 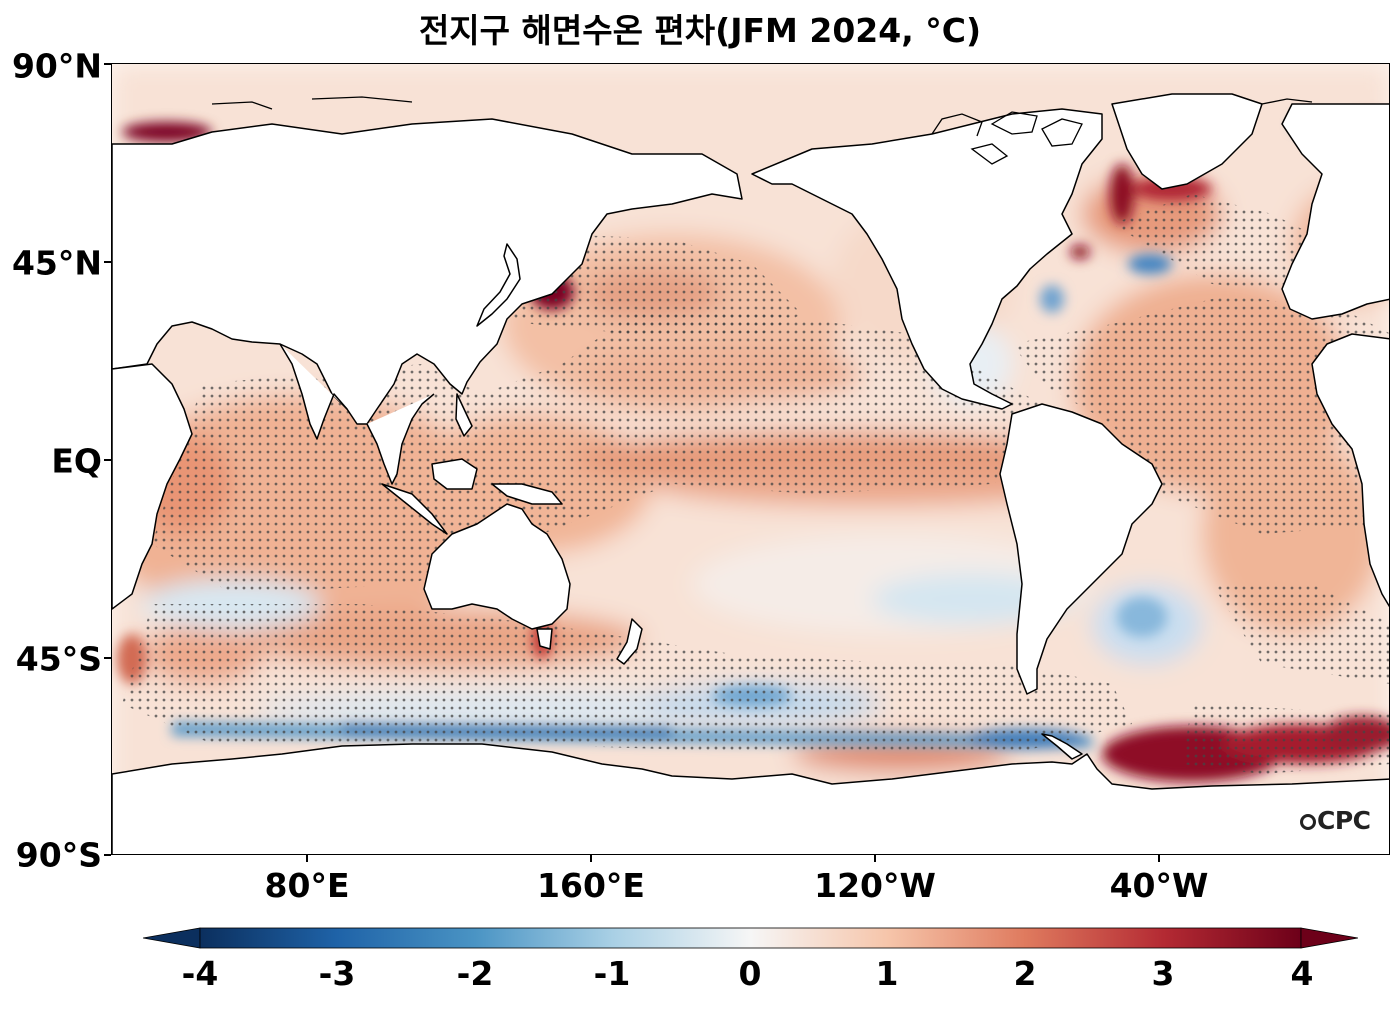 What do you see at coordinates (1329, 938) in the screenshot?
I see `colorbar-max-extend-arrow` at bounding box center [1329, 938].